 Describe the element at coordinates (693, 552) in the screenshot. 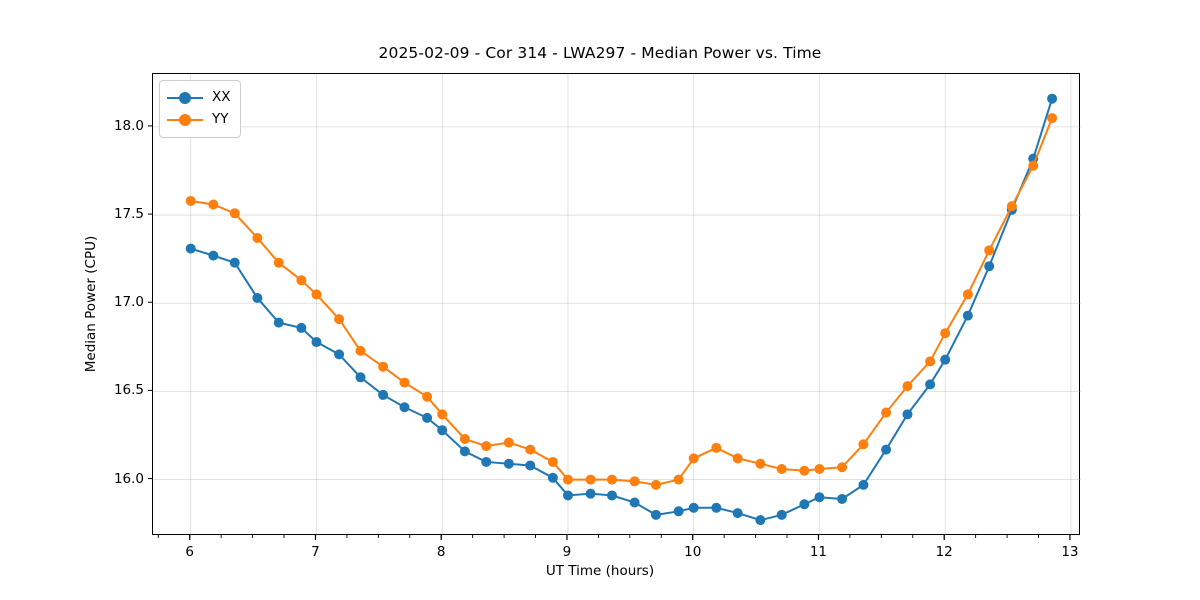

I see `x-tick-label: 10` at that location.